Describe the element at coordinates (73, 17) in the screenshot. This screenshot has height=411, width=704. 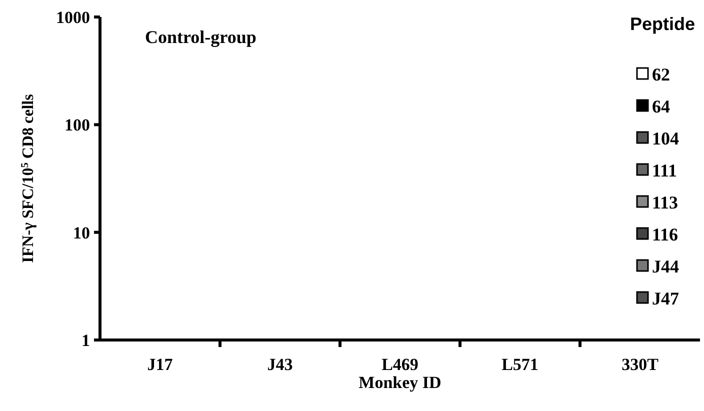
I see `y-tick-label: 1000` at that location.